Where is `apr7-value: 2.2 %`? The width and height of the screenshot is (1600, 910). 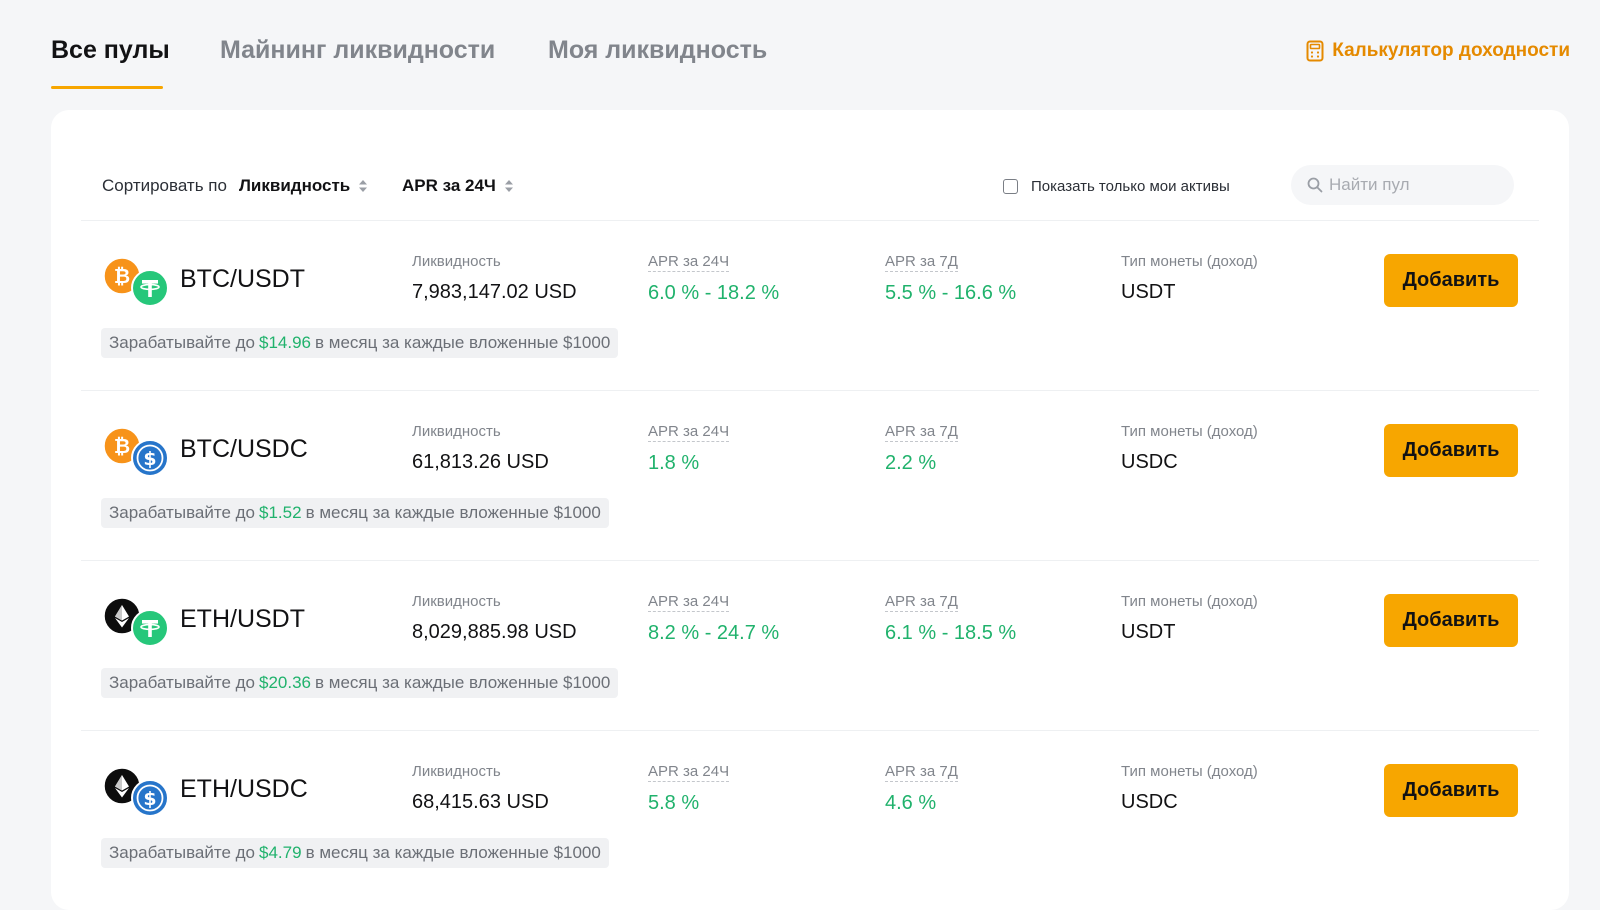 apr7-value: 2.2 % is located at coordinates (911, 463).